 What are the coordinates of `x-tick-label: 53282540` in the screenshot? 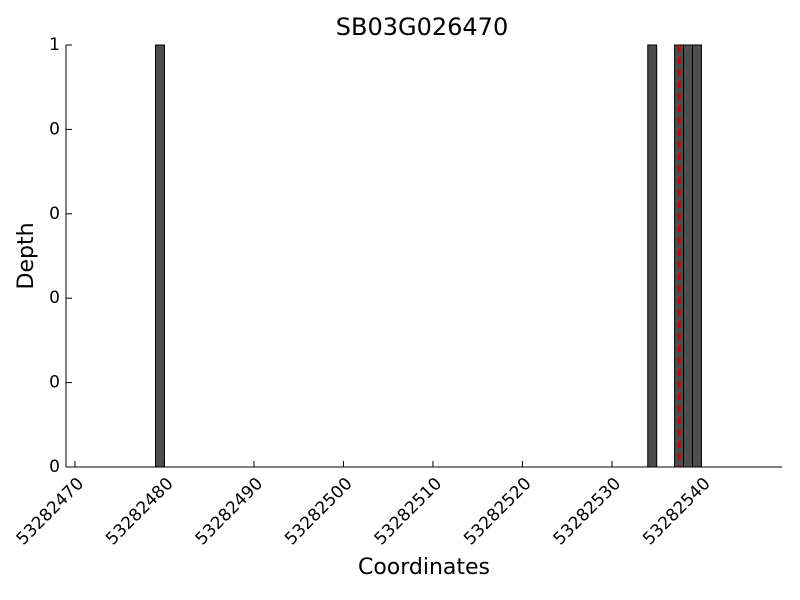 It's located at (676, 511).